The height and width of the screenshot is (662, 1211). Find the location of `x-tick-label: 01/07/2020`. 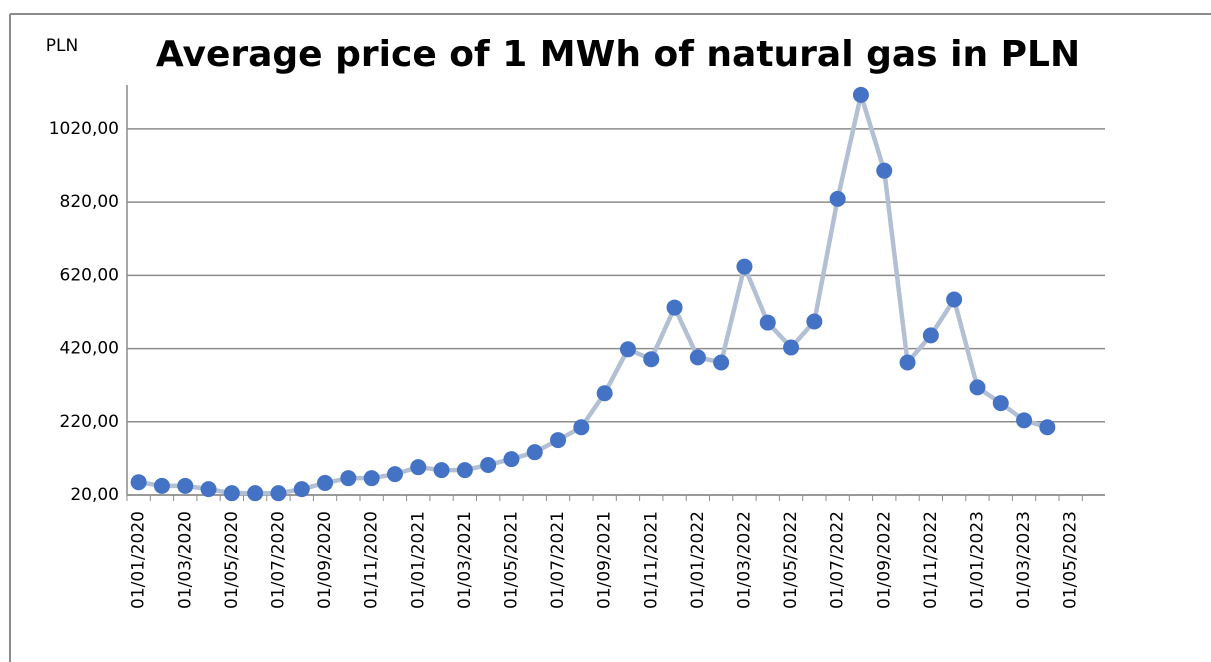

x-tick-label: 01/07/2020 is located at coordinates (278, 560).